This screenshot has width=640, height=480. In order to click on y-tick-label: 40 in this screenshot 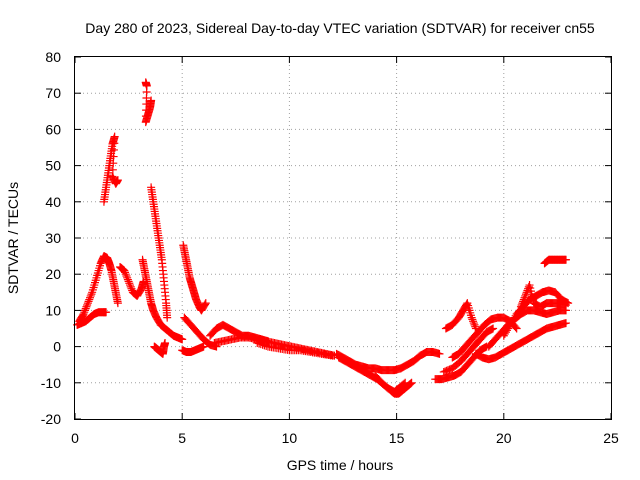, I will do `click(53, 202)`.